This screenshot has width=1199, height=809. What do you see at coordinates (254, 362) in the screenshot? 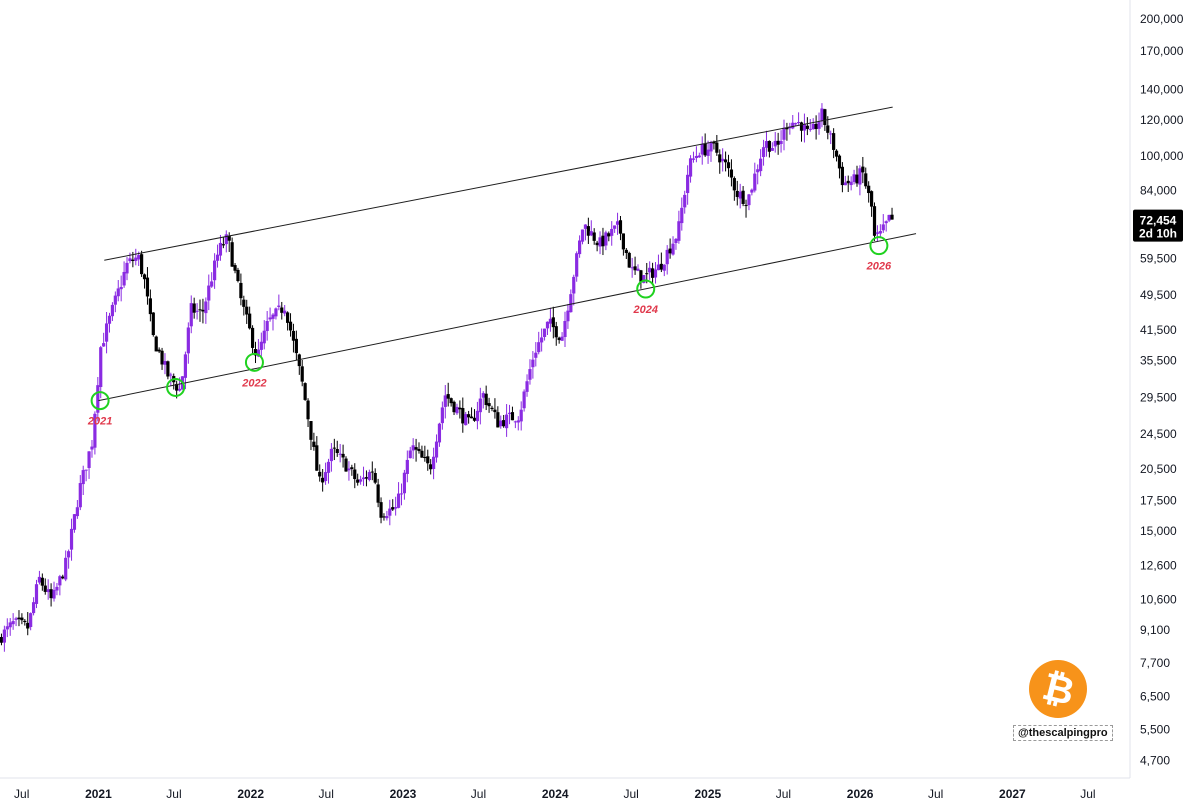
I see `touch-point-circle` at bounding box center [254, 362].